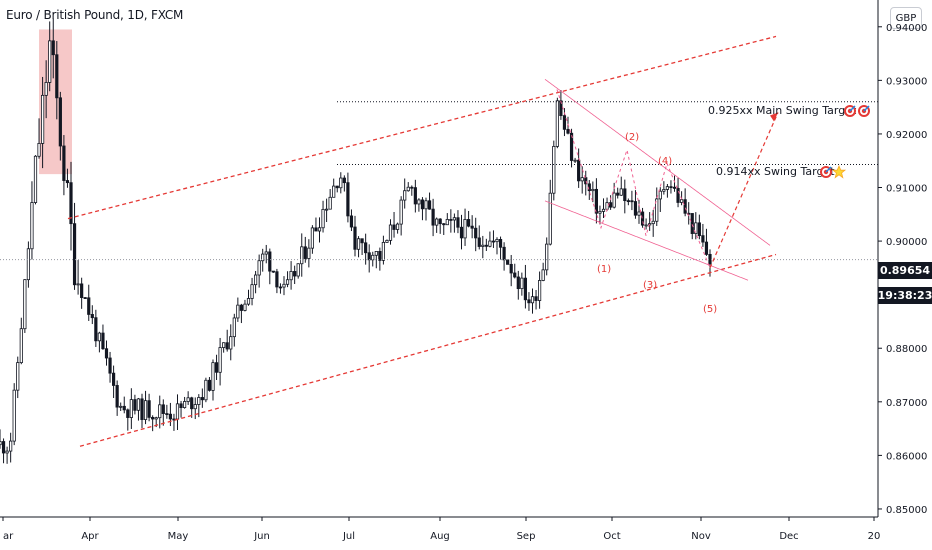  What do you see at coordinates (906, 81) in the screenshot?
I see `y-tick-label: 0.93000` at bounding box center [906, 81].